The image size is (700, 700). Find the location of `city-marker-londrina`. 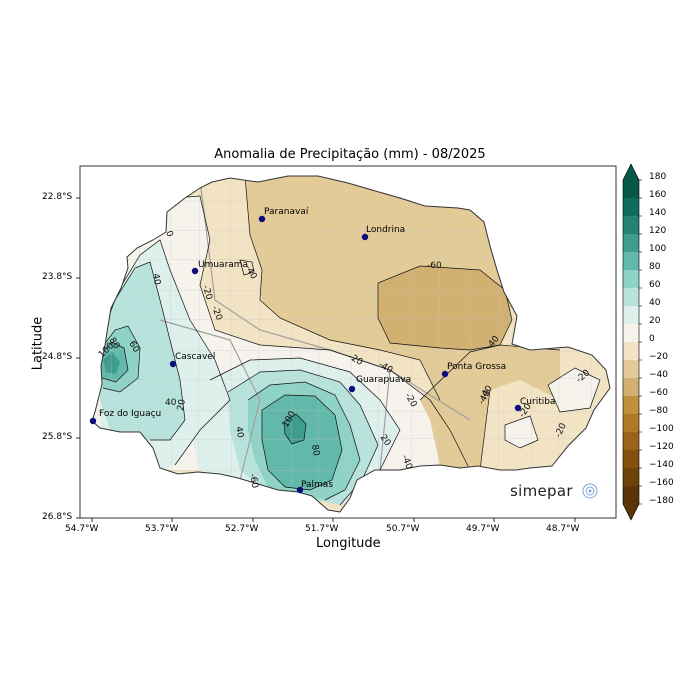

city-marker-londrina is located at coordinates (365, 237).